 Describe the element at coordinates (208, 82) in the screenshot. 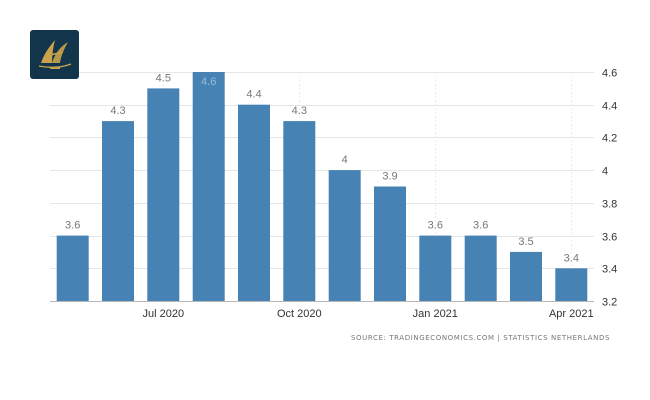

I see `data-label: 4.6` at that location.